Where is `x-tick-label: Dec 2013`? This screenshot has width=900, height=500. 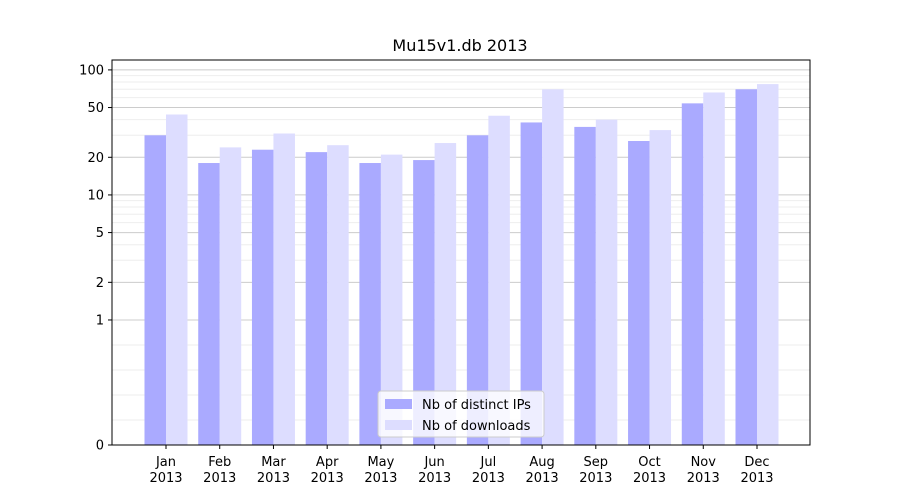 x-tick-label: Dec 2013 is located at coordinates (756, 470).